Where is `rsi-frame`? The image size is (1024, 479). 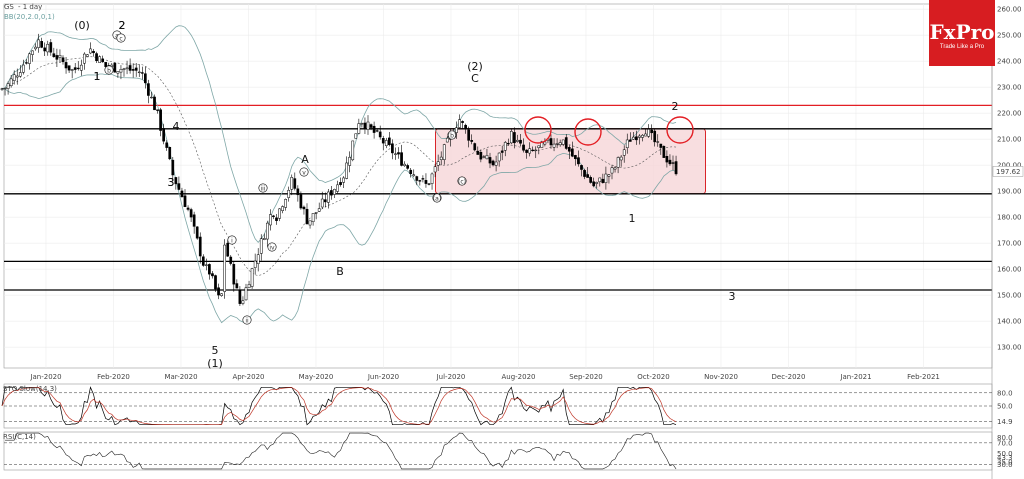 rsi-frame is located at coordinates (498, 451).